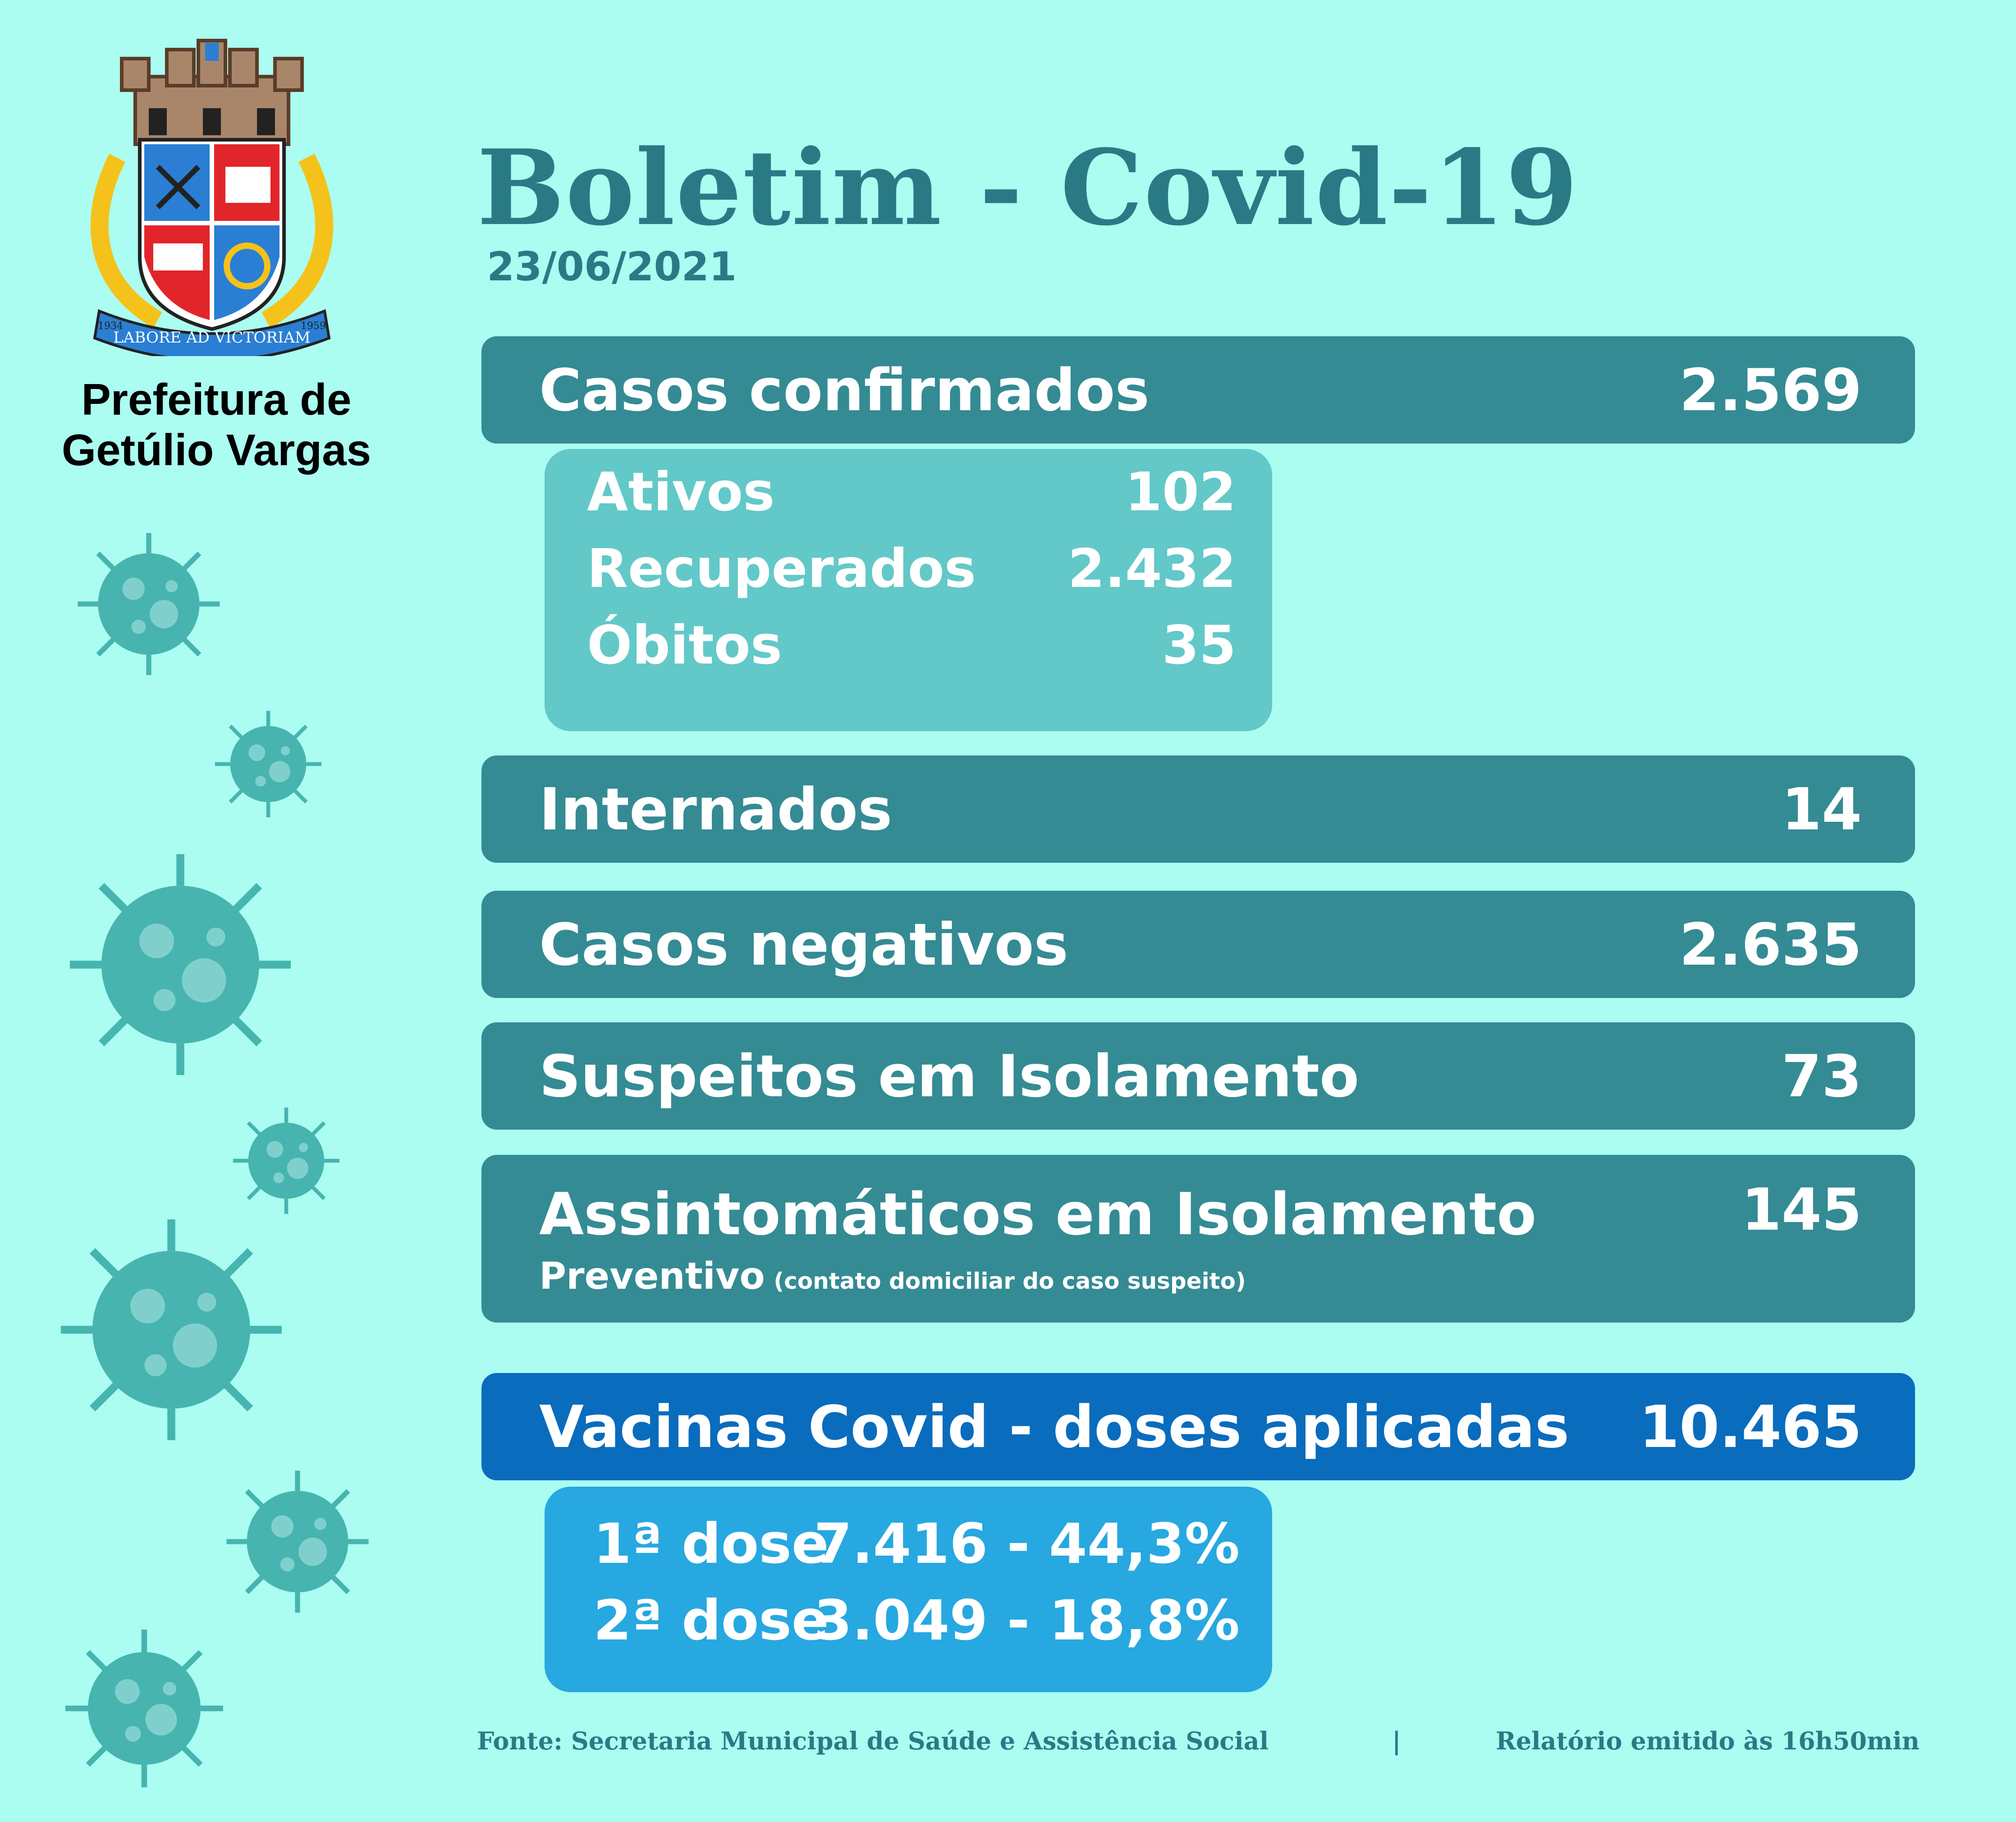 The height and width of the screenshot is (1822, 2016). I want to click on hospitalized-label: Internados, so click(716, 810).